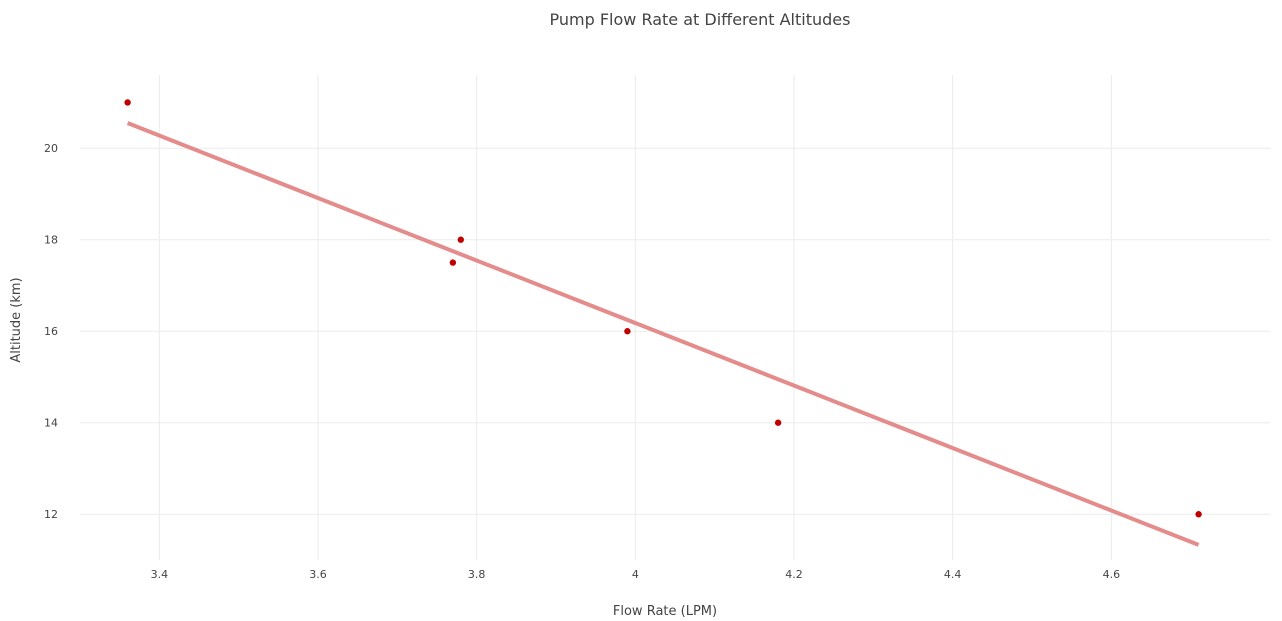 The height and width of the screenshot is (621, 1282). Describe the element at coordinates (700, 19) in the screenshot. I see `chart-title: Pump Flow Rate at Different Altitudes` at that location.